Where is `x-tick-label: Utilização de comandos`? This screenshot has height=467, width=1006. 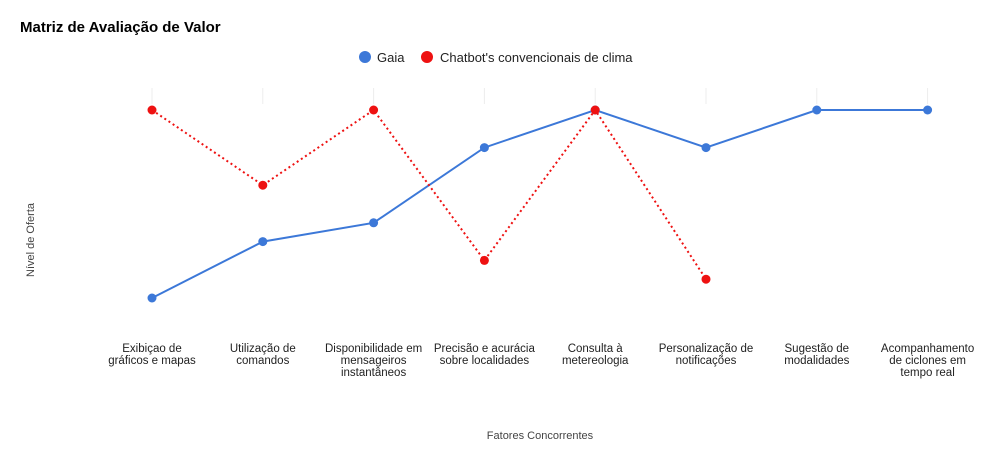
x-tick-label: Utilização de comandos is located at coordinates (263, 355).